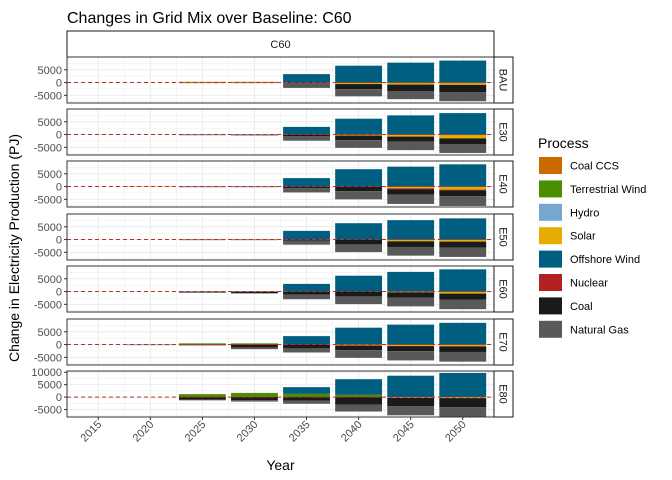 This screenshot has width=672, height=480. I want to click on column-strip-label: C60, so click(280, 45).